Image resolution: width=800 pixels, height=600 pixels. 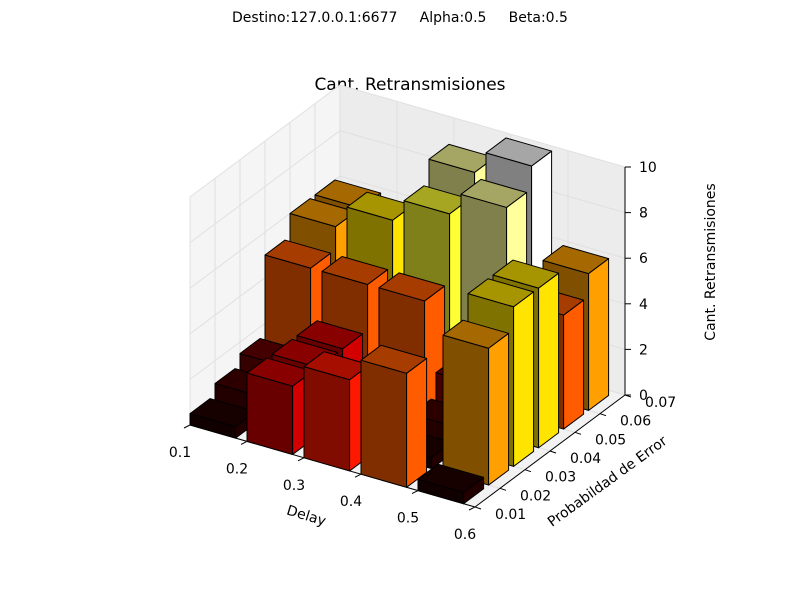 What do you see at coordinates (585, 459) in the screenshot?
I see `y-tick-label: 0.04` at bounding box center [585, 459].